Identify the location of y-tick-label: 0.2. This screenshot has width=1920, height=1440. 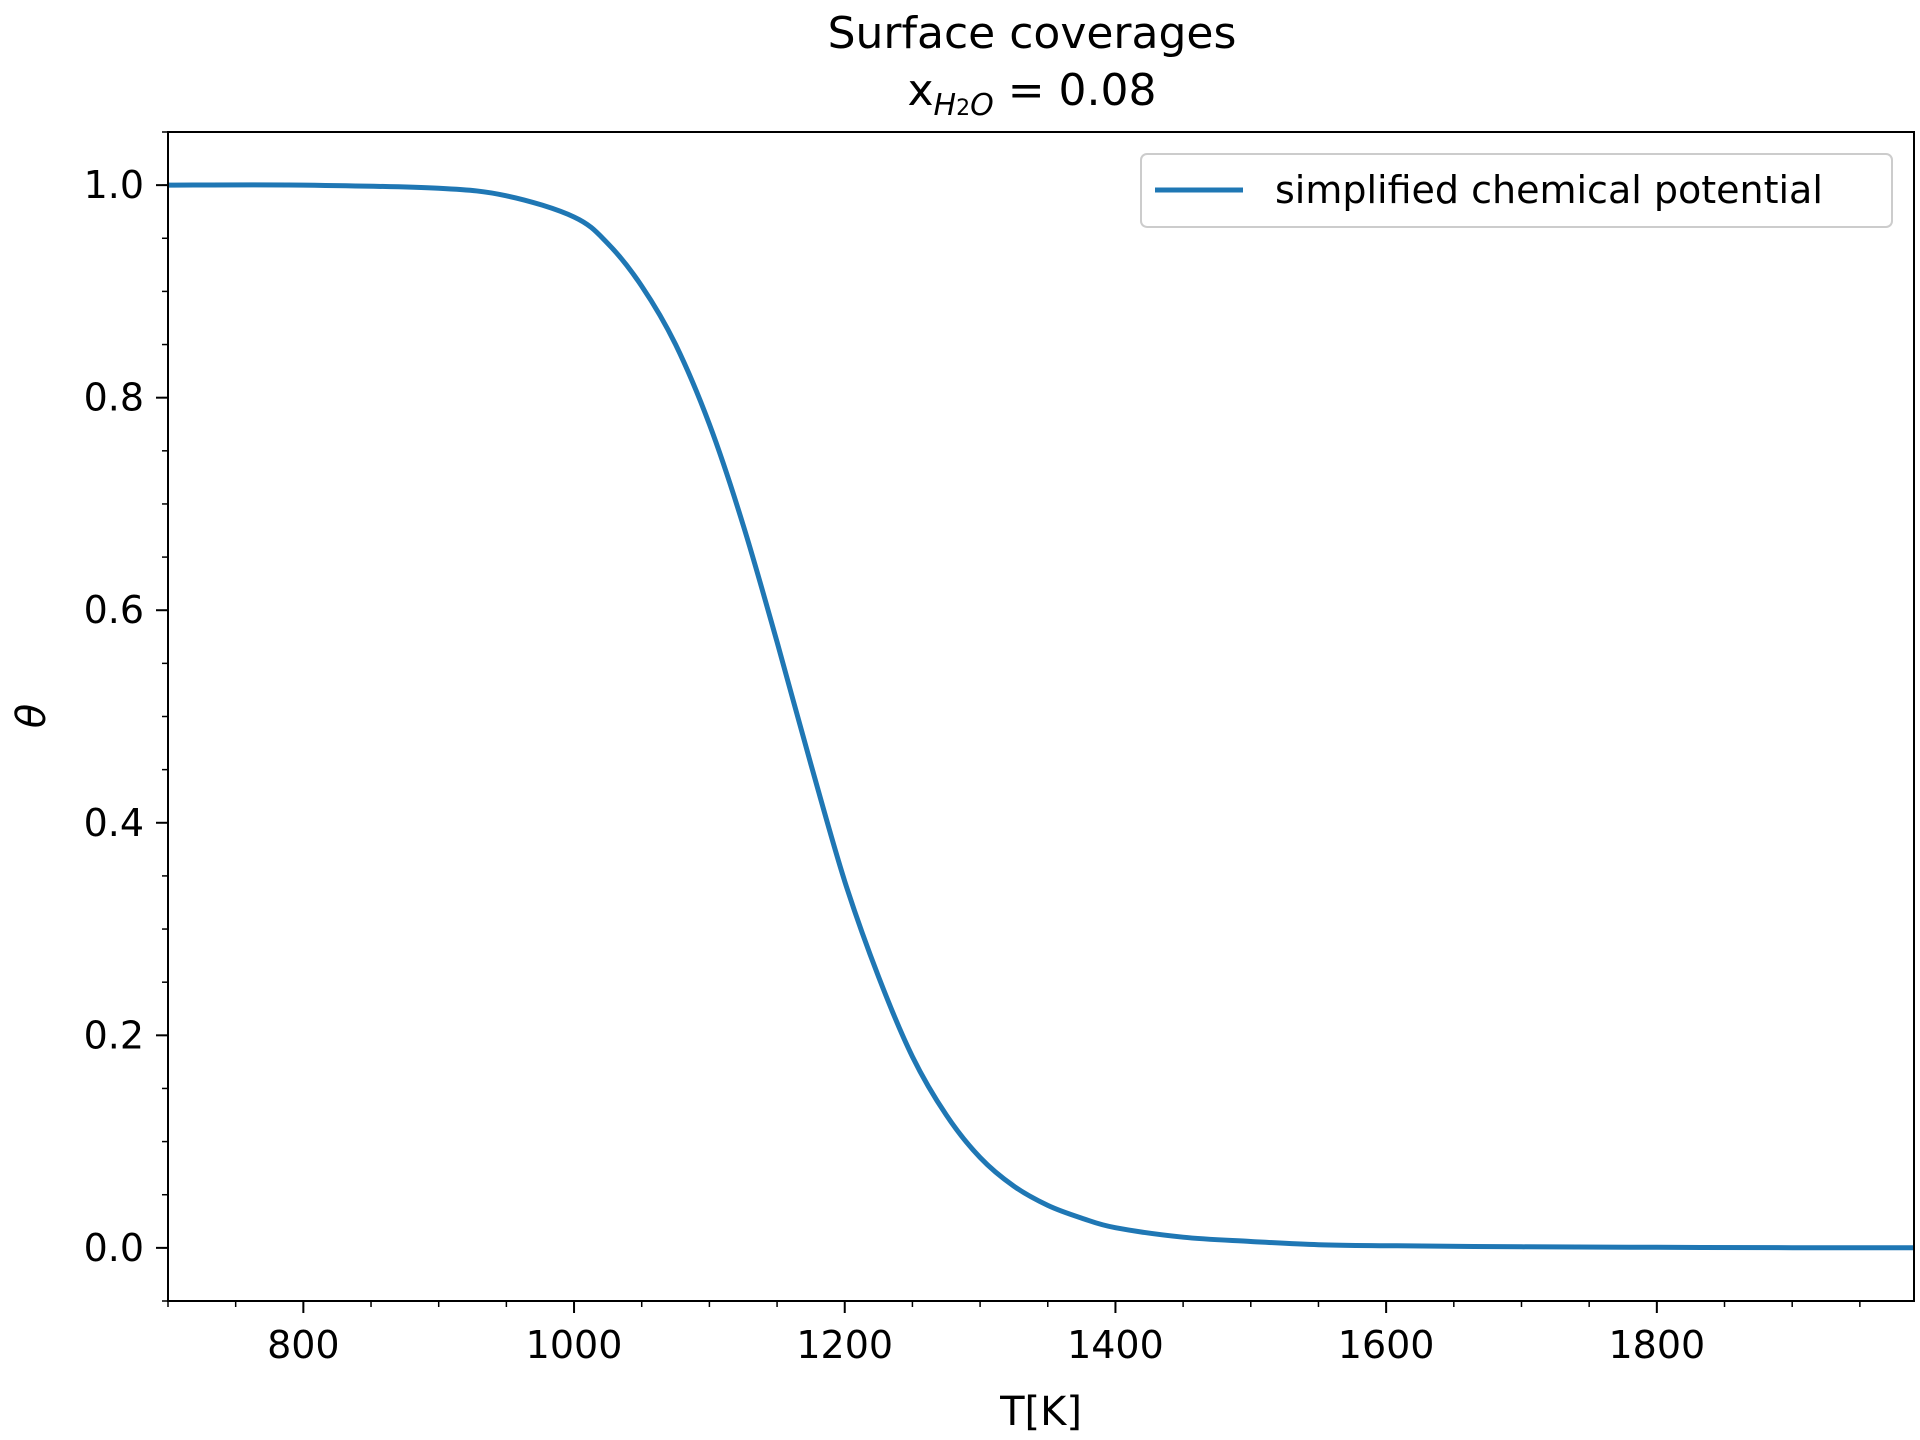
(114, 1035).